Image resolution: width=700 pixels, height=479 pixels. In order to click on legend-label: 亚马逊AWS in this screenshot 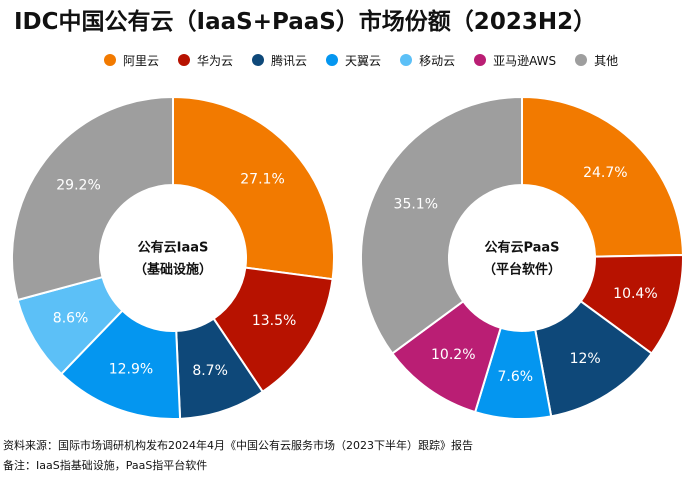, I will do `click(525, 60)`.